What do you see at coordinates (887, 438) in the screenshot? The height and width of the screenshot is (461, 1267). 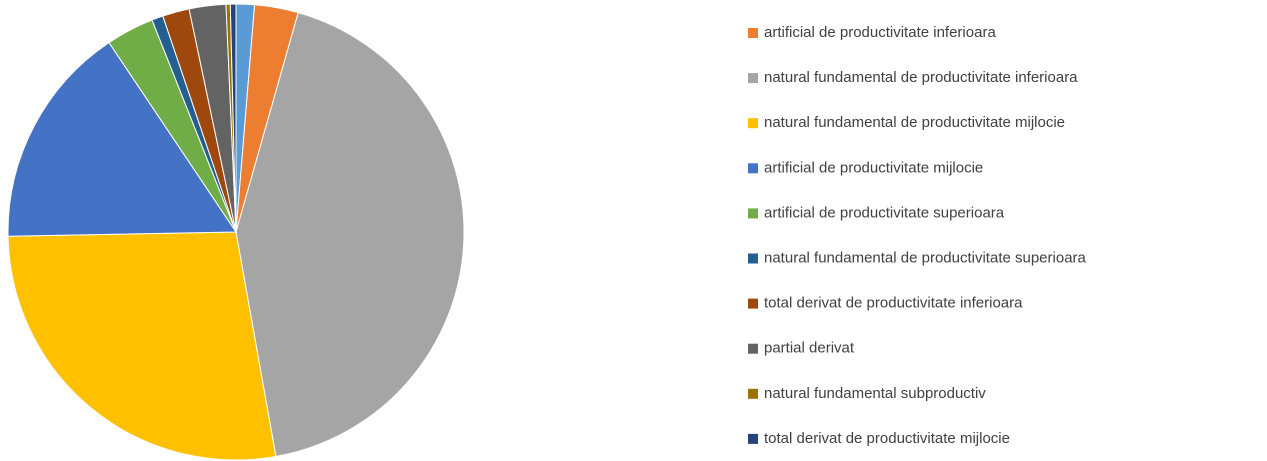 I see `legend-label: total derivat de productivitate mijlocie` at bounding box center [887, 438].